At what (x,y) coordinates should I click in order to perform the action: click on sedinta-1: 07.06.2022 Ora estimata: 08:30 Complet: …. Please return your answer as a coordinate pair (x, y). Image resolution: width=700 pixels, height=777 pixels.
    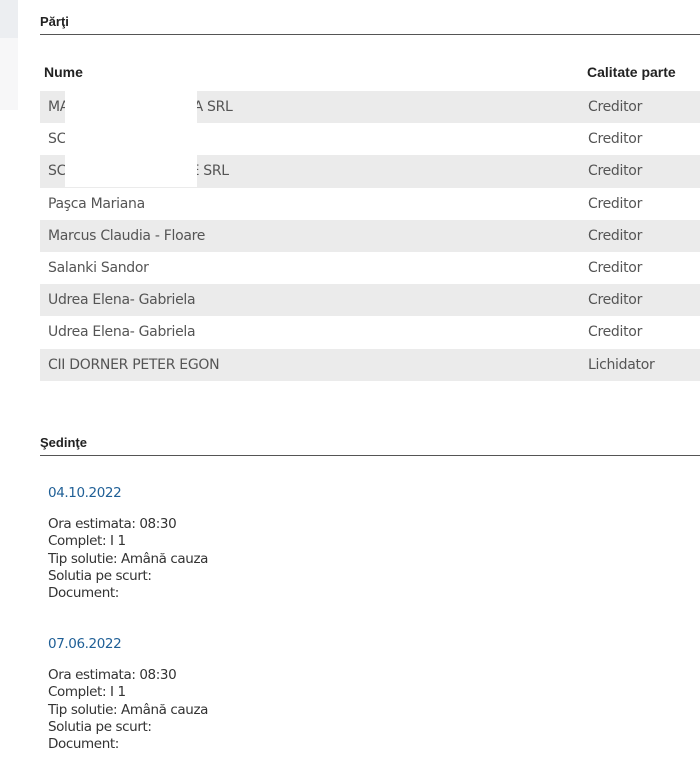
    Looking at the image, I should click on (128, 694).